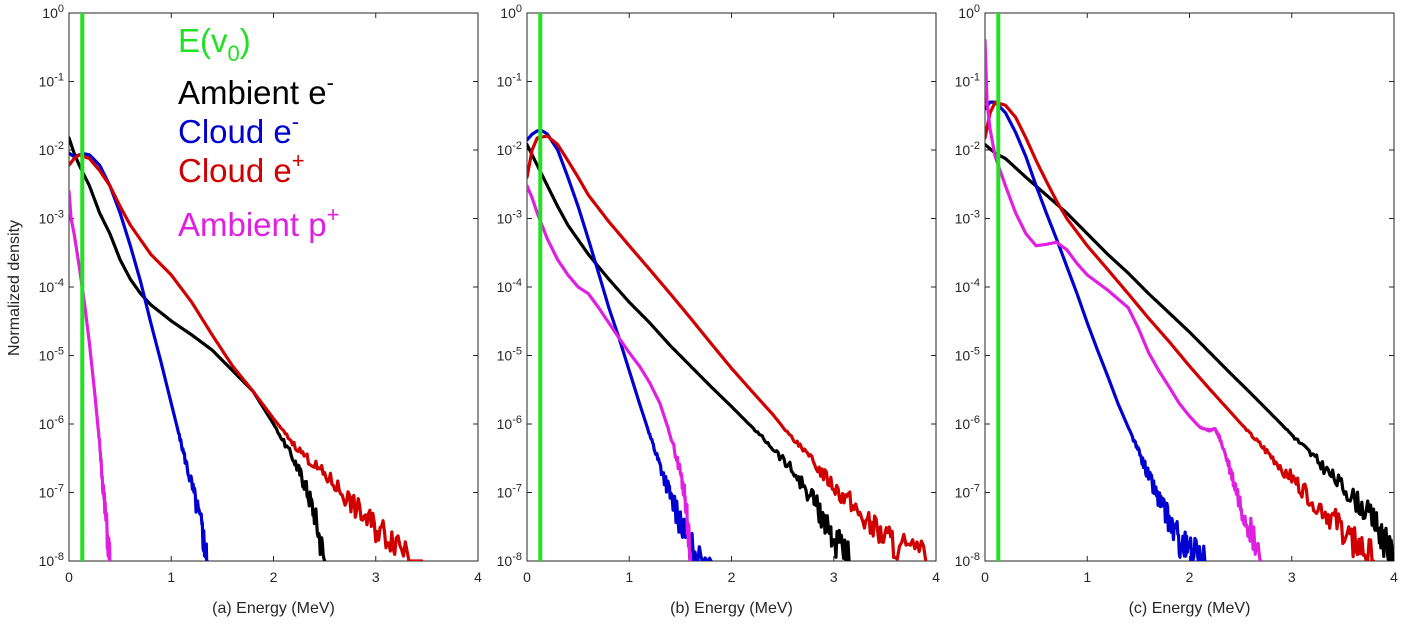 The image size is (1406, 625). Describe the element at coordinates (1190, 608) in the screenshot. I see `x-axis-label: (c) Energy (MeV)` at that location.